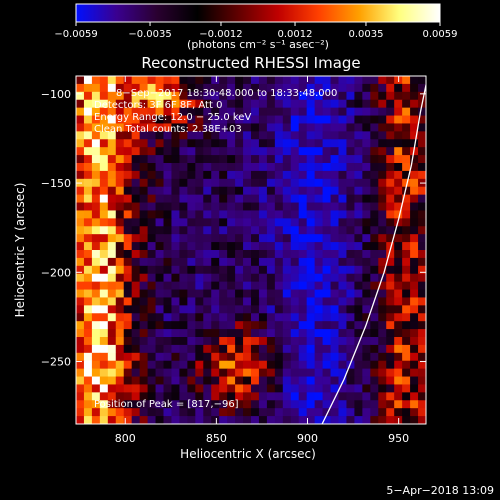 Image resolution: width=500 pixels, height=500 pixels. What do you see at coordinates (365, 34) in the screenshot?
I see `colorbar-tick-label: 0.0035` at bounding box center [365, 34].